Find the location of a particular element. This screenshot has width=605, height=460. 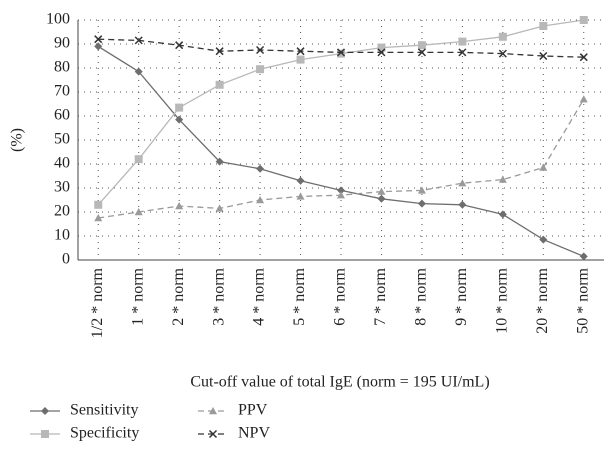

x-tick-label: 2 * norm is located at coordinates (178, 296).